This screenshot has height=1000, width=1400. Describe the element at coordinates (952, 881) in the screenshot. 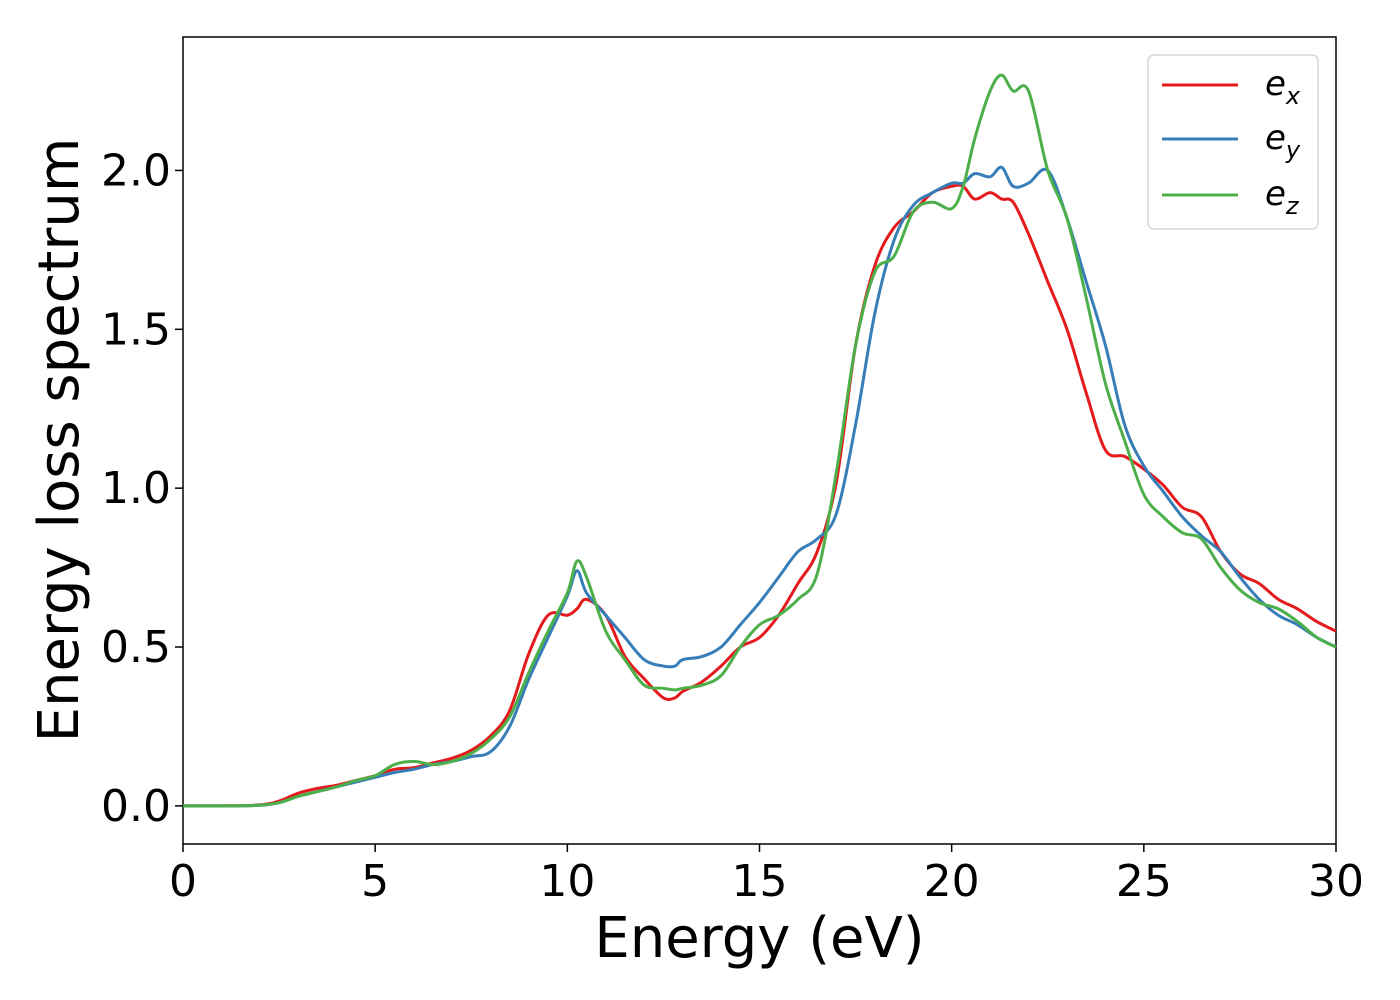

I see `x-tick-label: 20` at that location.